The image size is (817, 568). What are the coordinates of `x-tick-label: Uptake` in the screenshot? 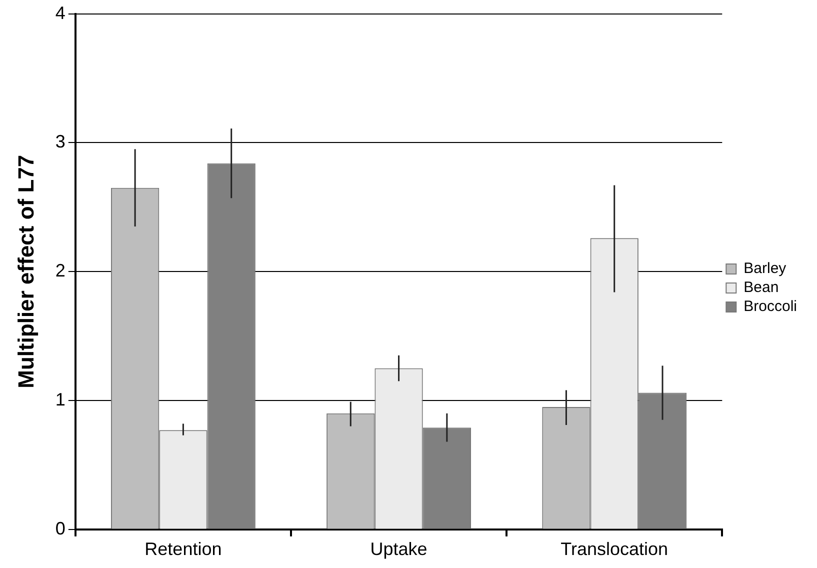 It's located at (399, 549).